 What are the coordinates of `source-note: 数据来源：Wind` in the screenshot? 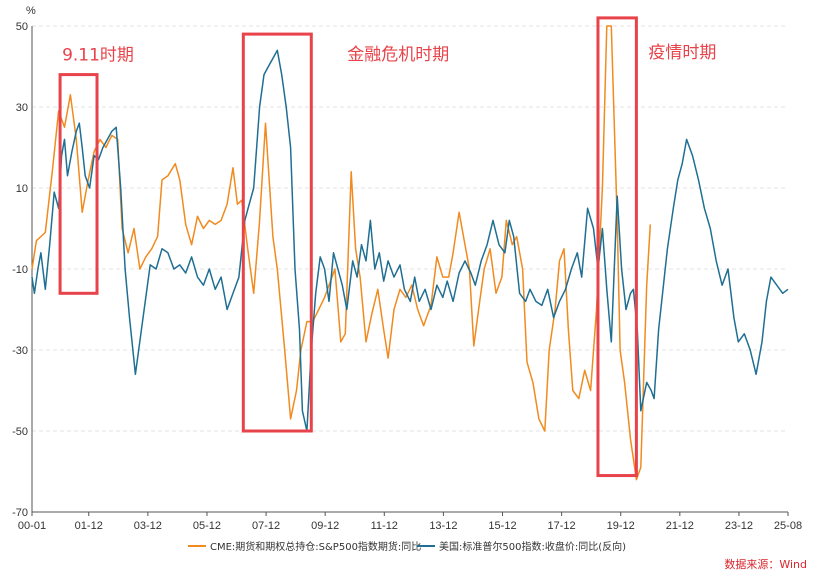 It's located at (765, 564).